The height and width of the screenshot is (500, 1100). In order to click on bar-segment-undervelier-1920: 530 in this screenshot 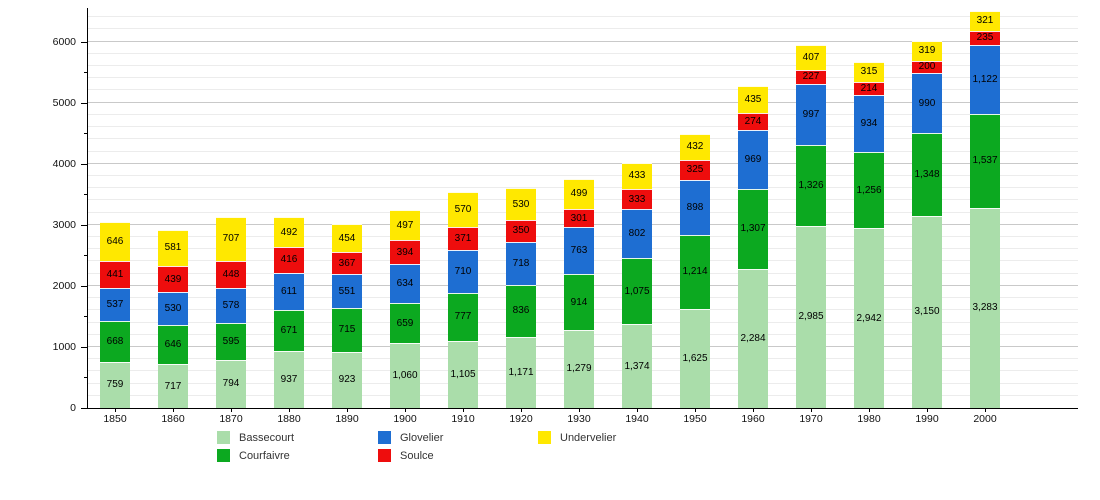, I will do `click(521, 204)`.